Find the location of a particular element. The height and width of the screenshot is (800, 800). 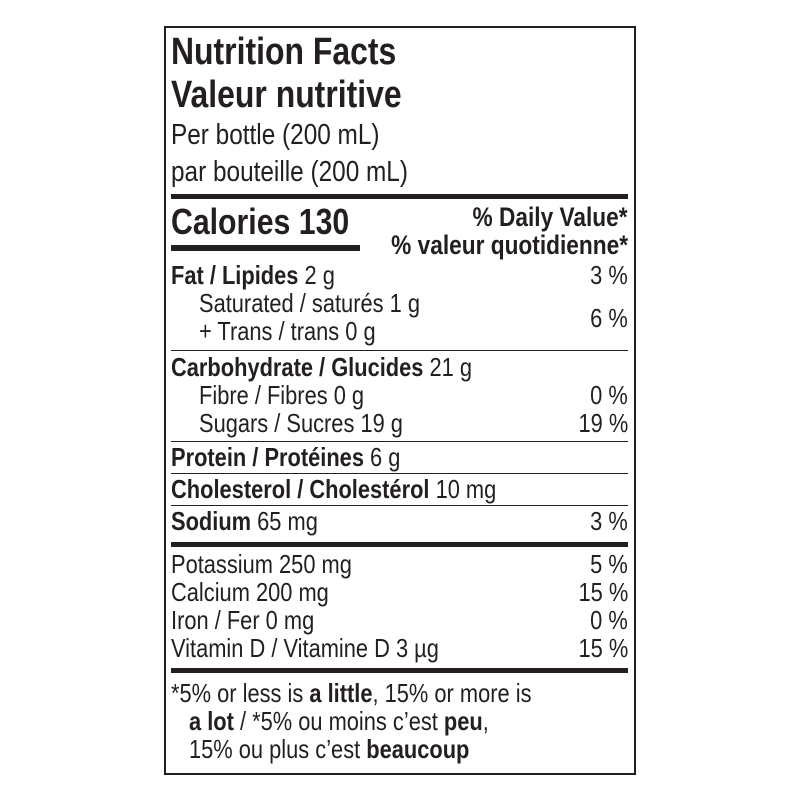

protein-label: Protein / Protéines is located at coordinates (267, 457).